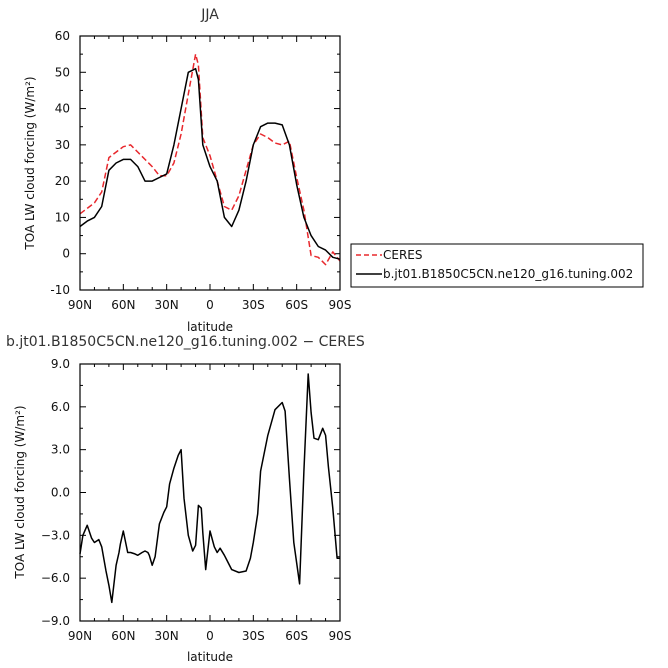 The image size is (668, 668). Describe the element at coordinates (60, 364) in the screenshot. I see `chart2-ytick-label: 9.0` at that location.